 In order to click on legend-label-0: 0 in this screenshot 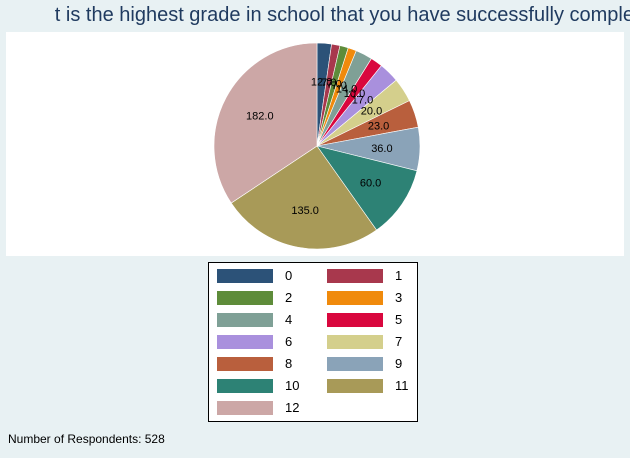, I will do `click(289, 275)`.